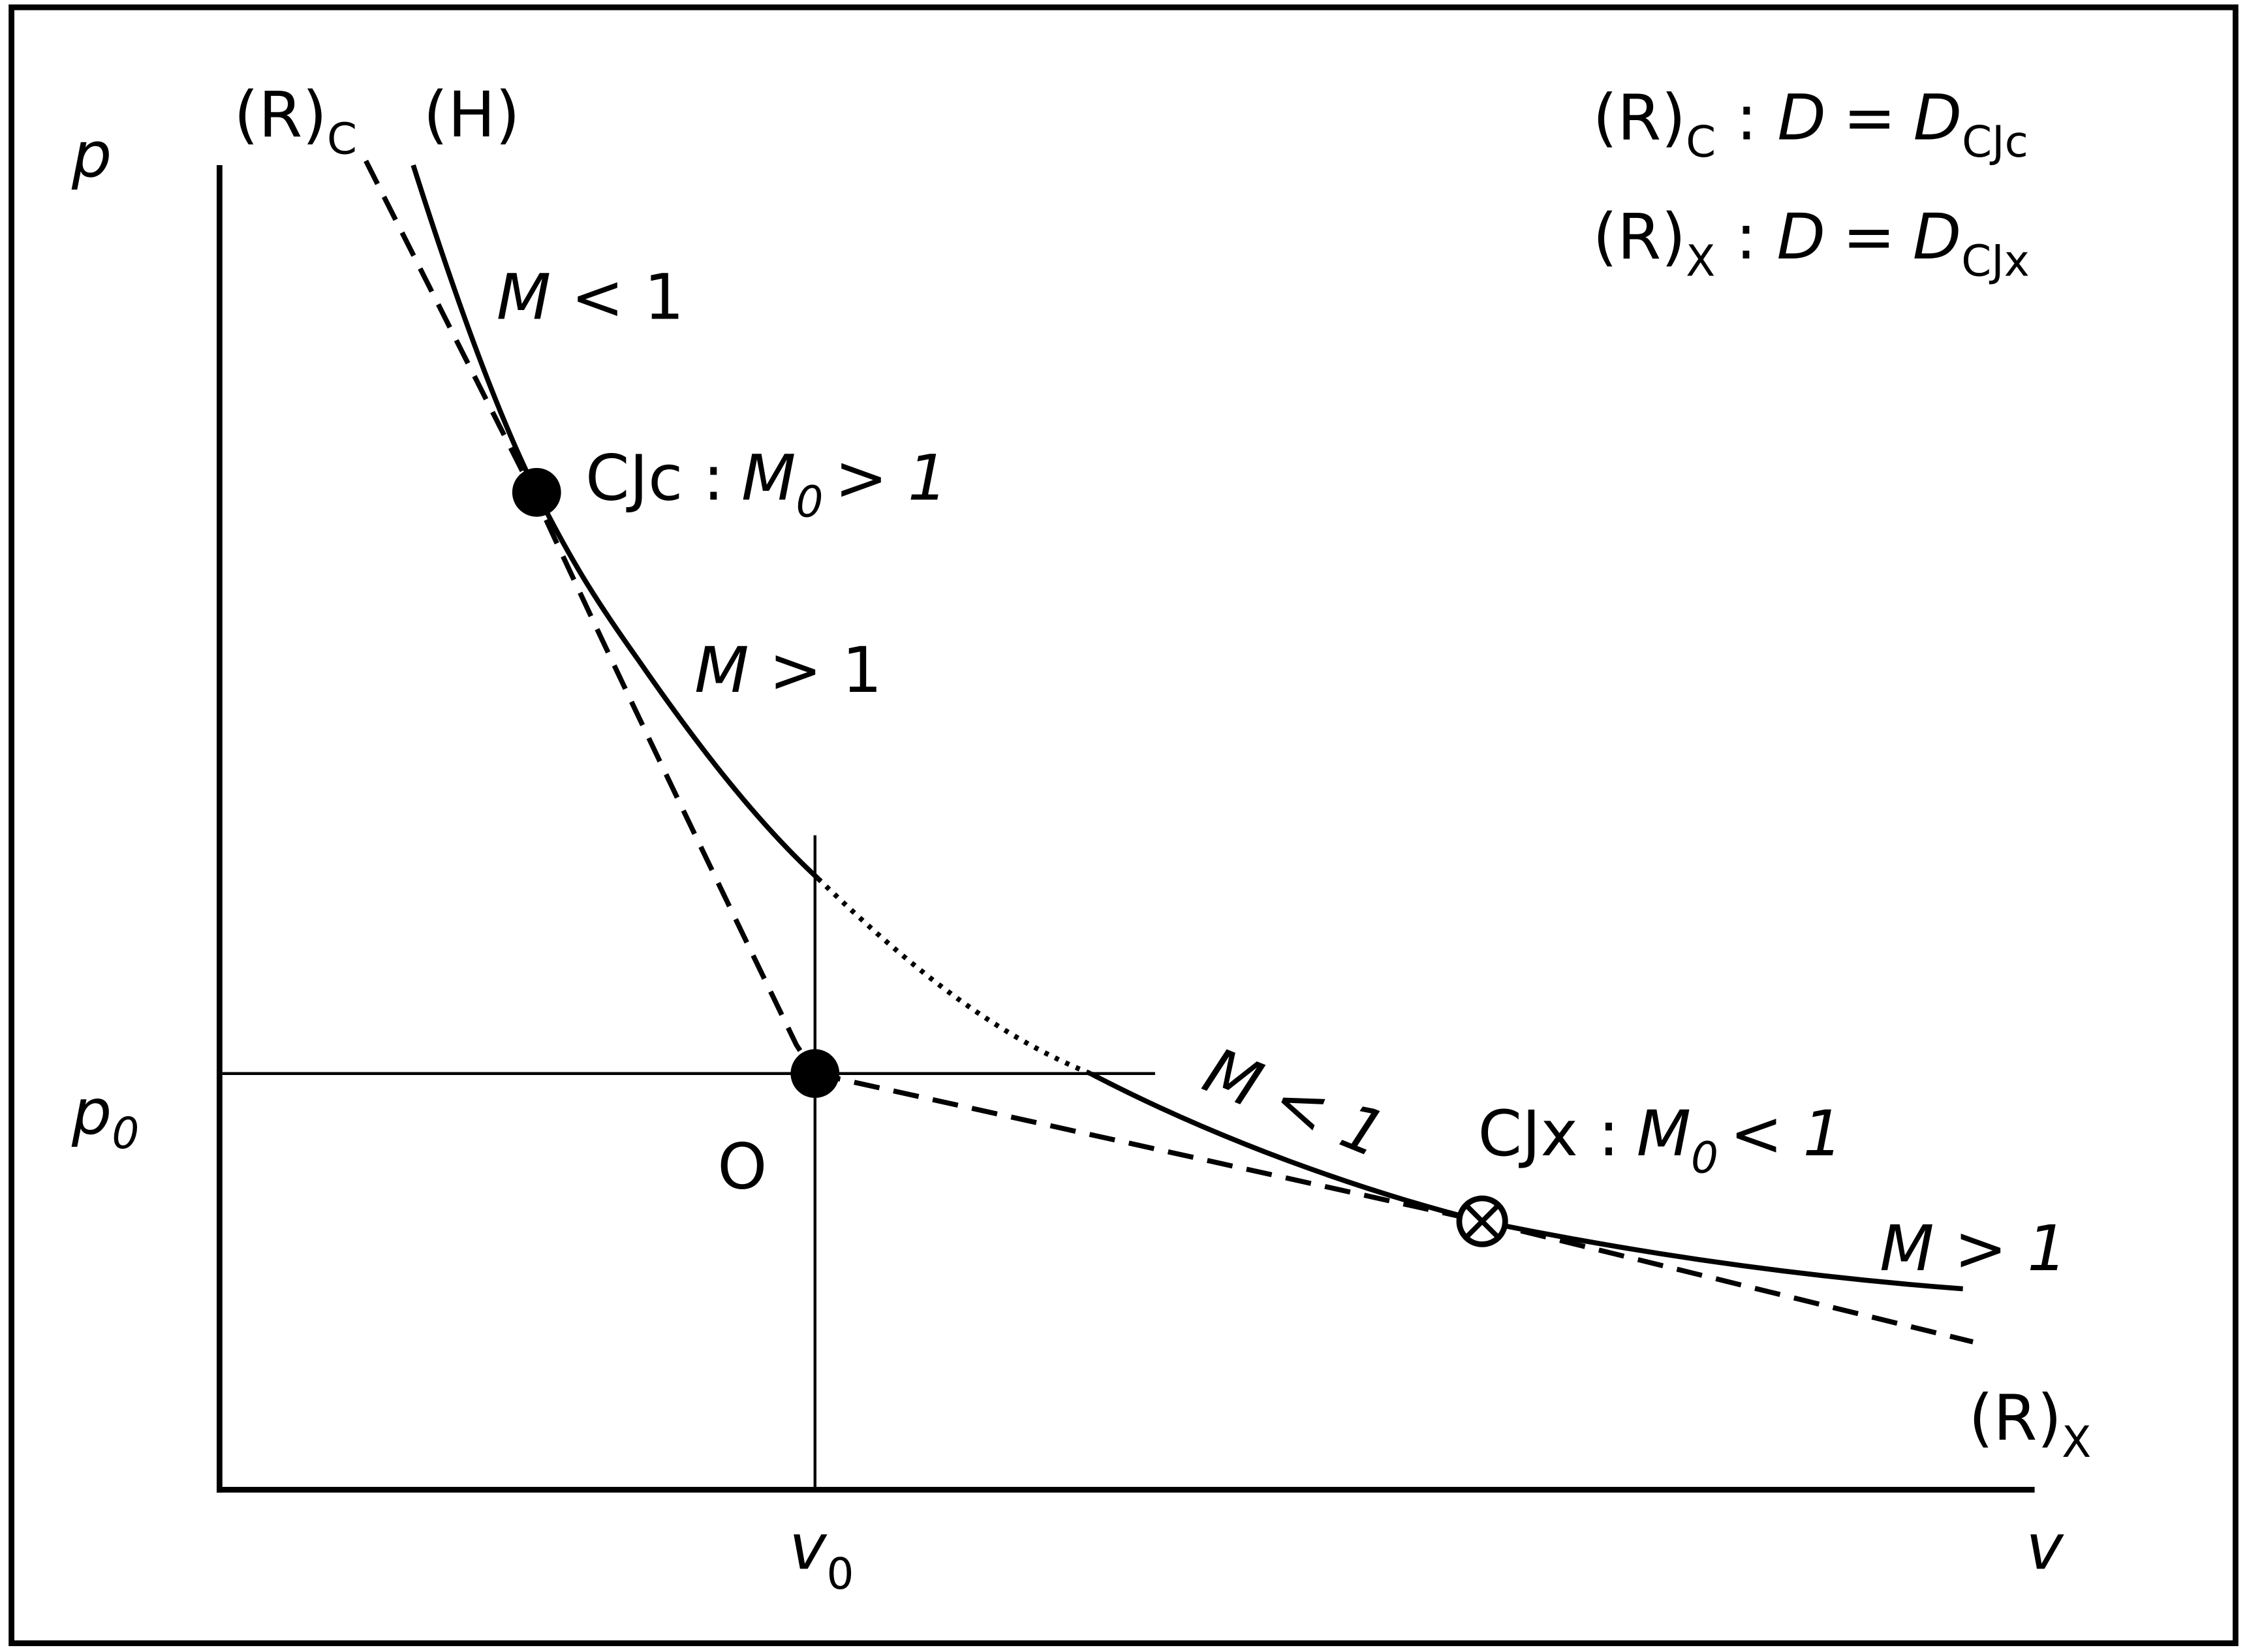  I want to click on rx-label: (R)X, so click(2029, 1423).